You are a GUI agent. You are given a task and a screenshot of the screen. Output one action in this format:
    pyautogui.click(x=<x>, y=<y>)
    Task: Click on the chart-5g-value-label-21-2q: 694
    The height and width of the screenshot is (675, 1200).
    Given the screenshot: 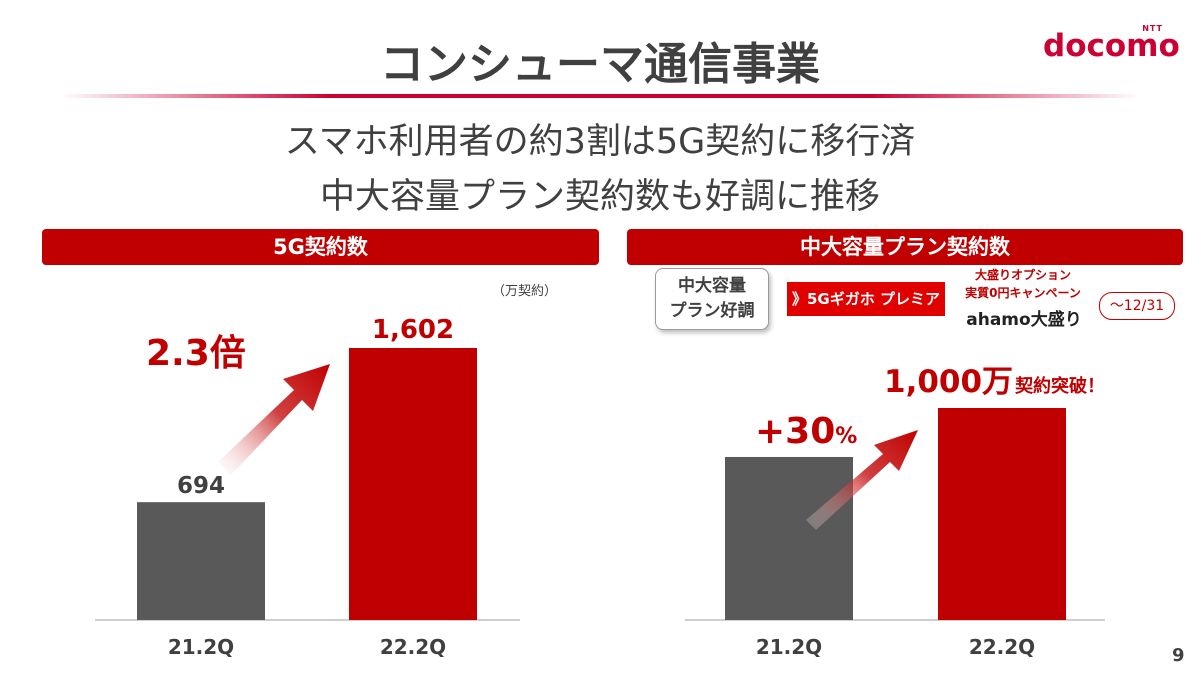 What is the action you would take?
    pyautogui.click(x=201, y=486)
    